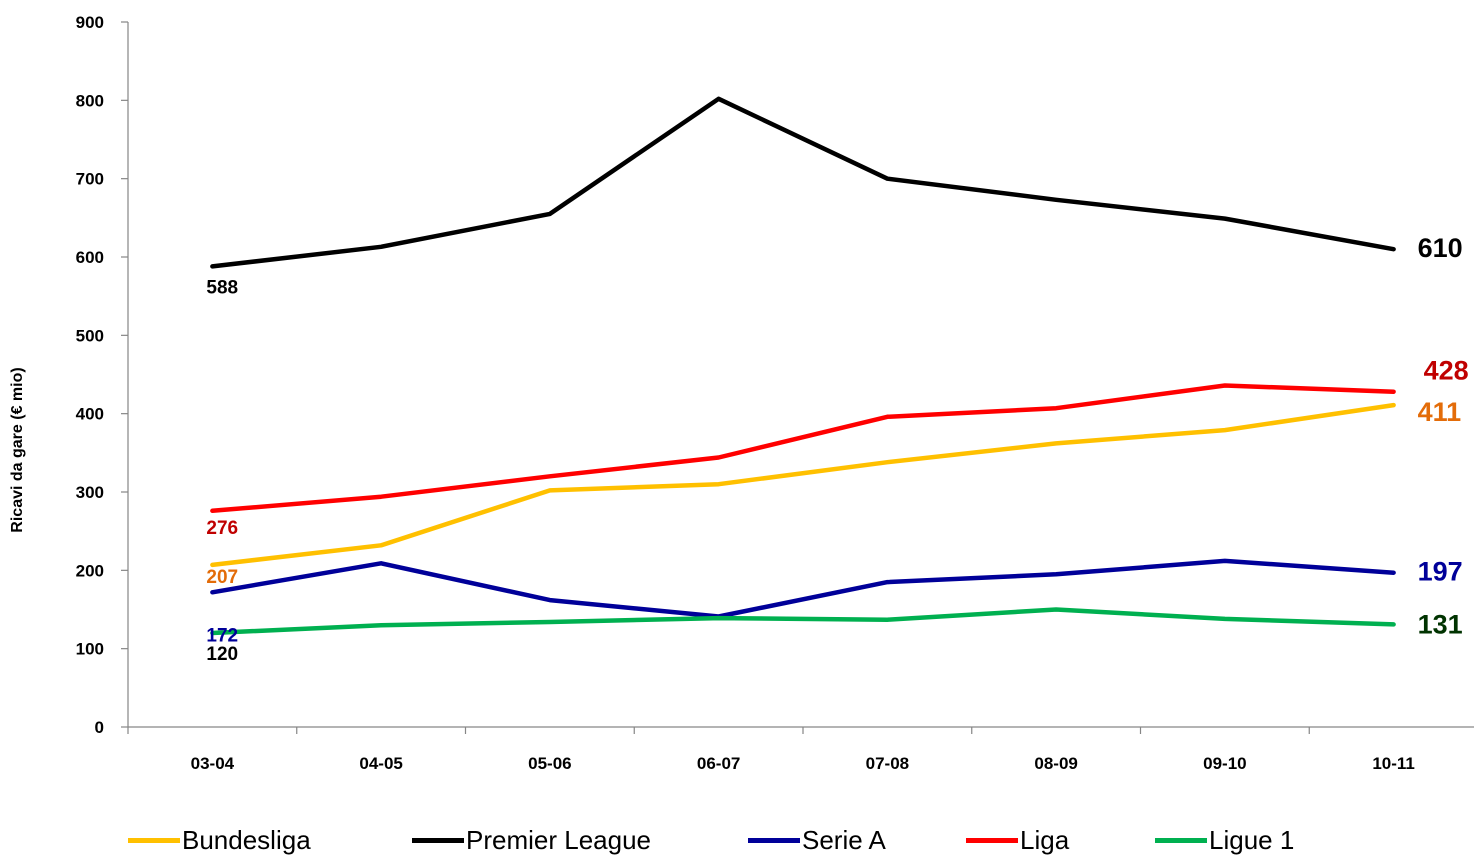 This screenshot has width=1474, height=860. What do you see at coordinates (1252, 839) in the screenshot?
I see `legend-label: Ligue 1` at bounding box center [1252, 839].